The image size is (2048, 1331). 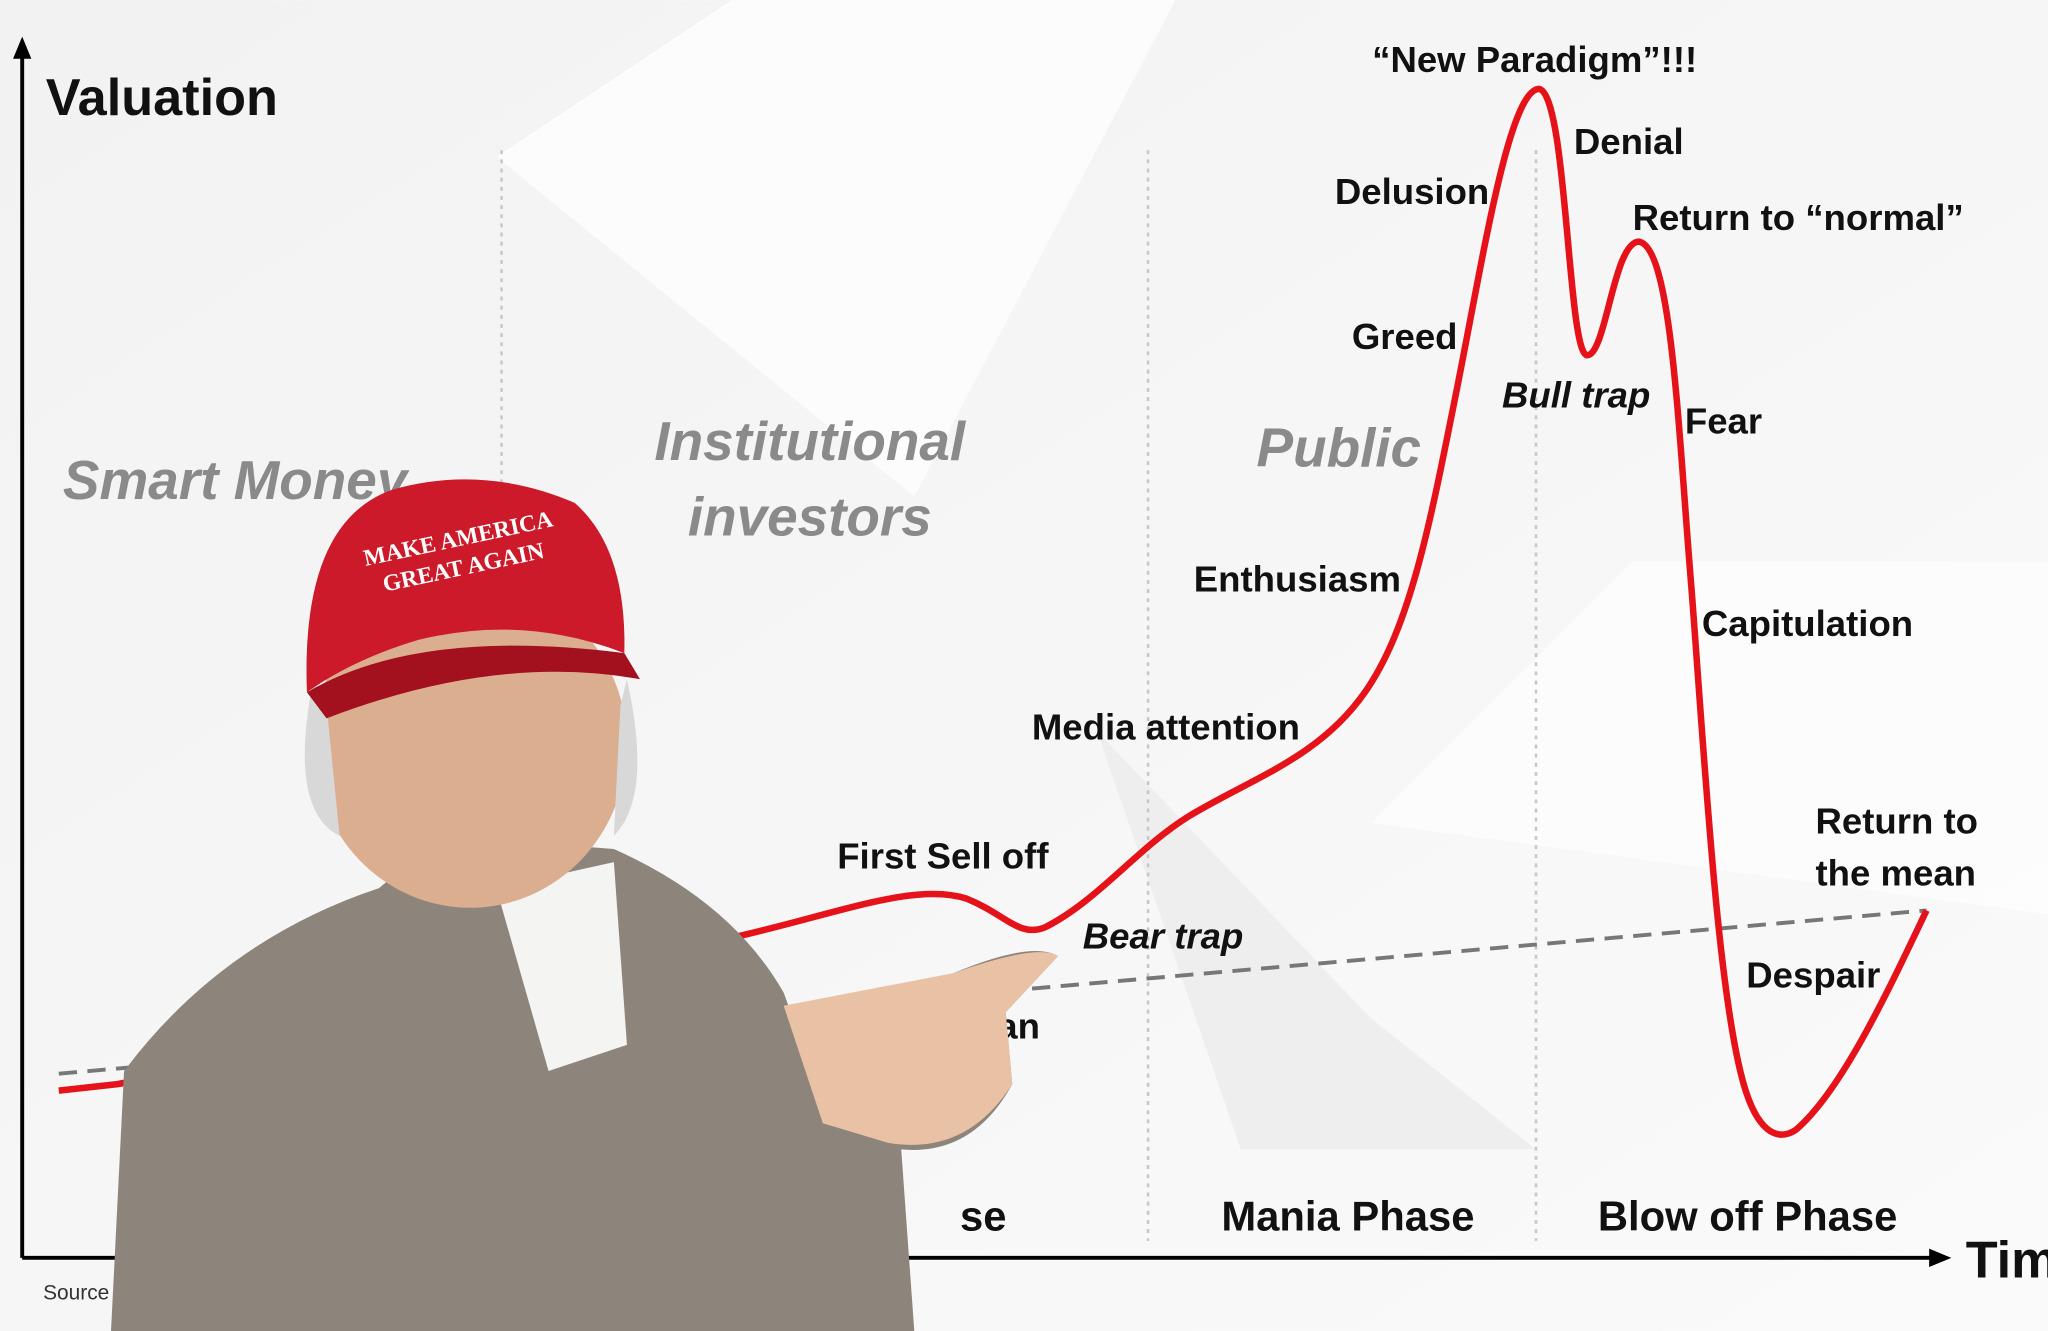 What do you see at coordinates (810, 441) in the screenshot?
I see `group-label: Institutional` at bounding box center [810, 441].